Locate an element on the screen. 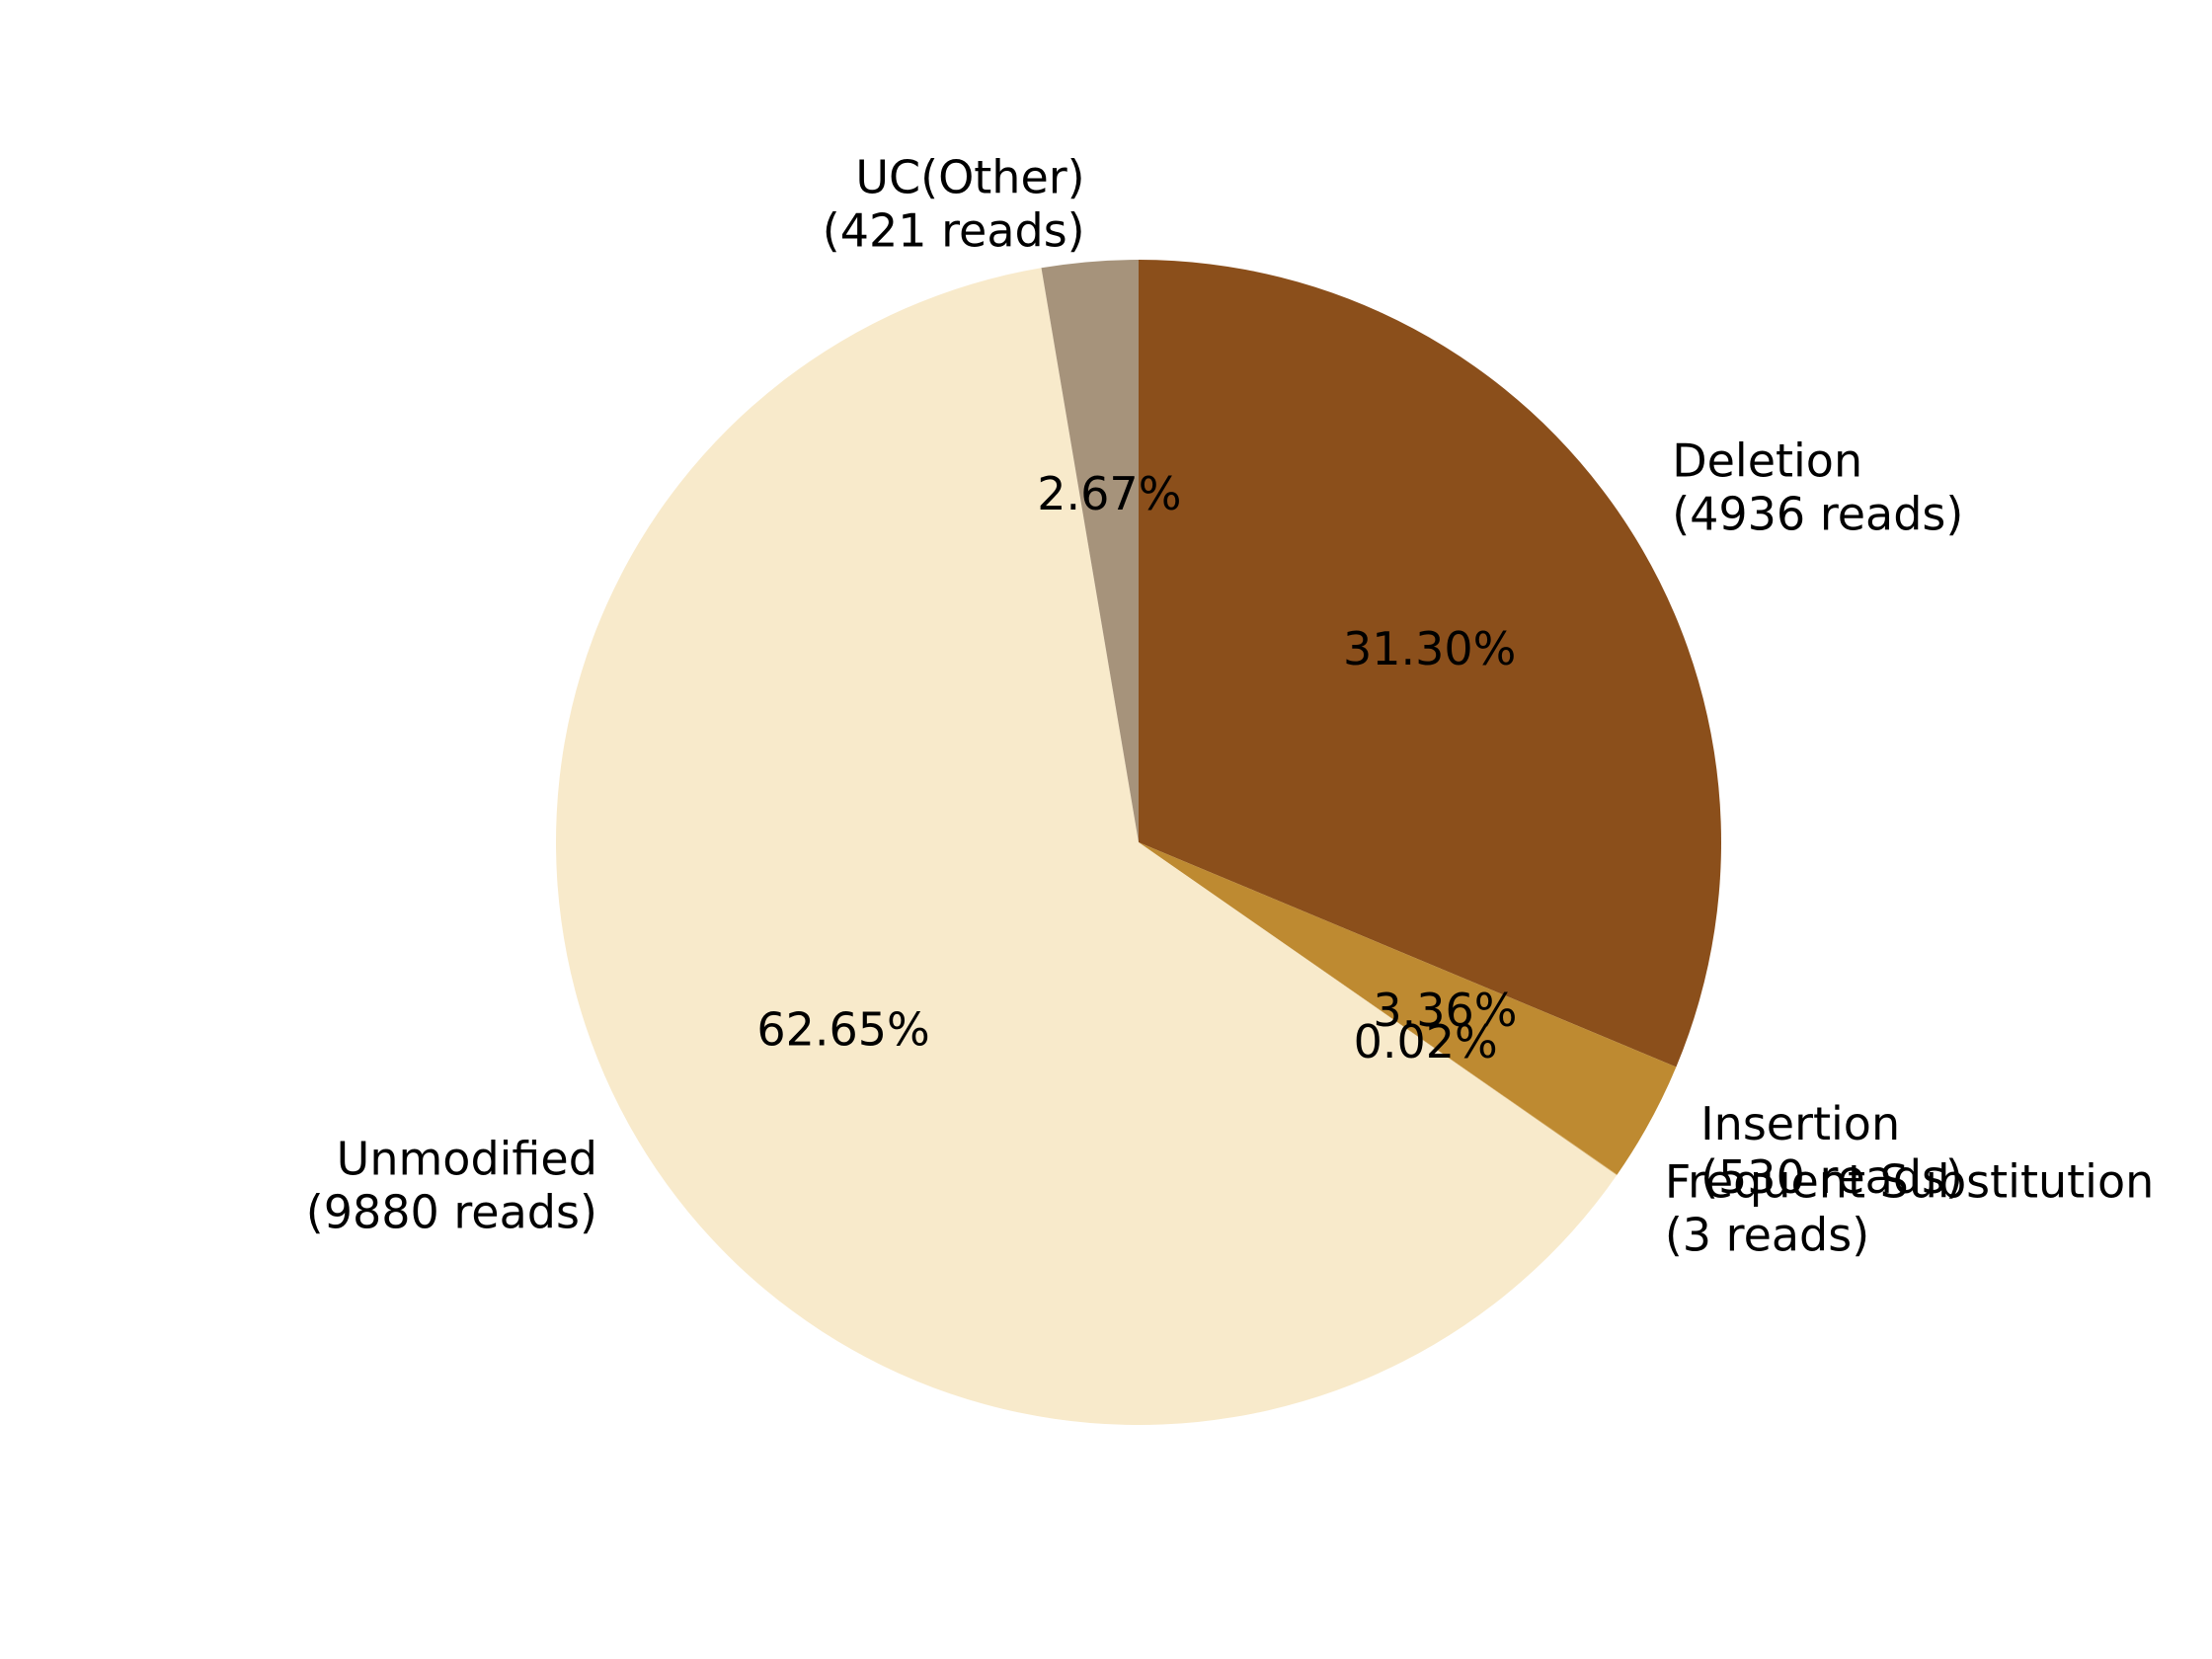 This screenshot has height=1659, width=2212. percent-label-unmodified: 62.65% is located at coordinates (843, 1030).